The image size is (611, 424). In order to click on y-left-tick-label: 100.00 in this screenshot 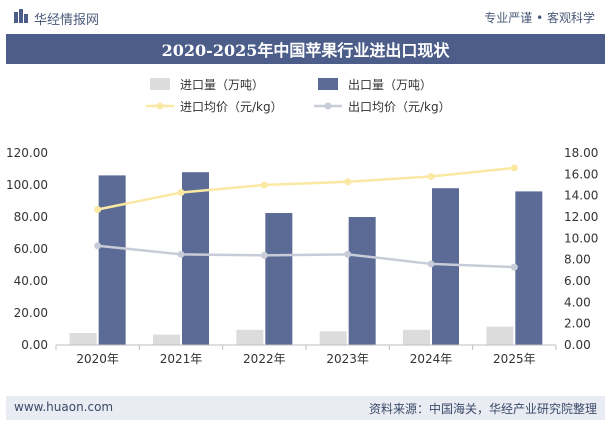, I will do `click(27, 185)`.